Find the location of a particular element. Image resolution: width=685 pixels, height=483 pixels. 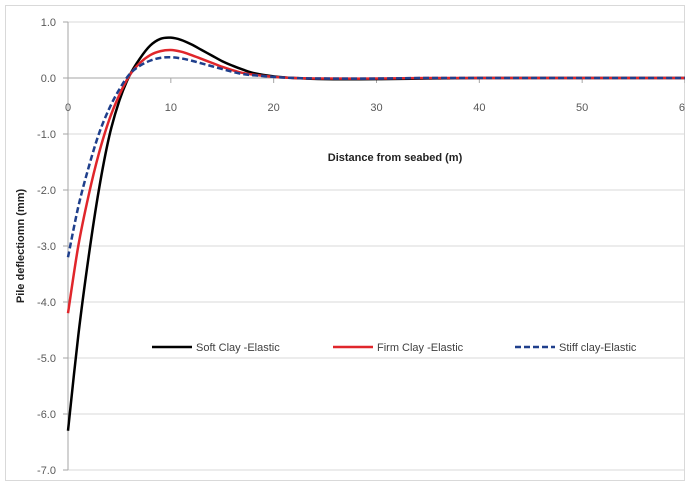

x-tick-label: 10 is located at coordinates (171, 108).